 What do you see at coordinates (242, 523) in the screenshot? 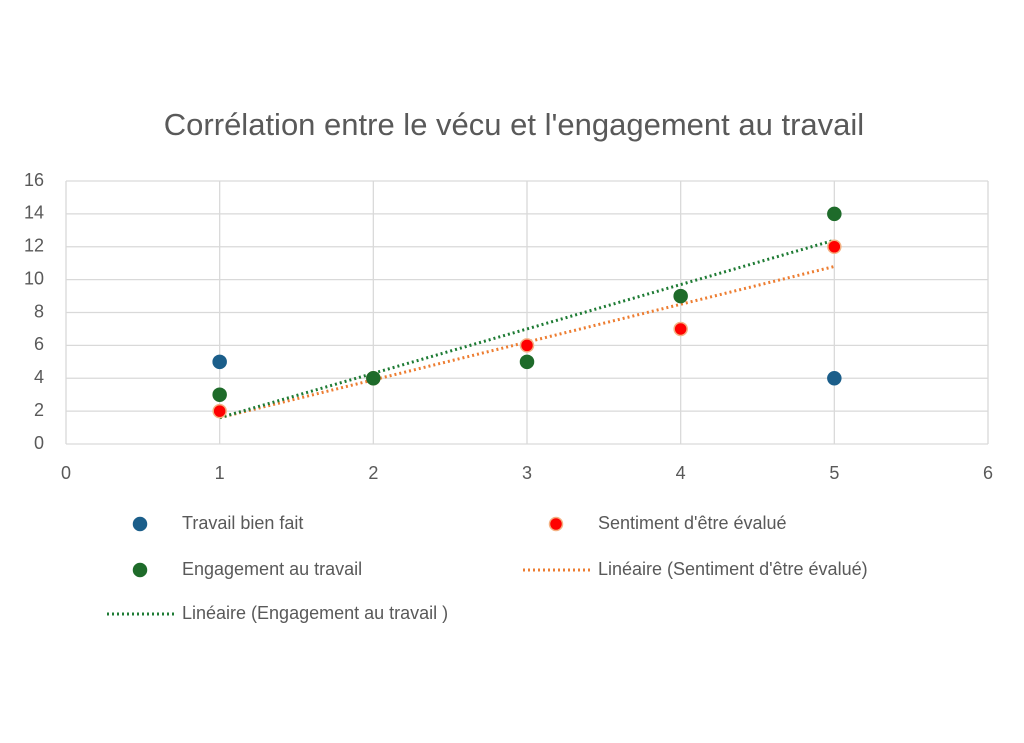
I see `legend-label: Travail bien fait` at bounding box center [242, 523].